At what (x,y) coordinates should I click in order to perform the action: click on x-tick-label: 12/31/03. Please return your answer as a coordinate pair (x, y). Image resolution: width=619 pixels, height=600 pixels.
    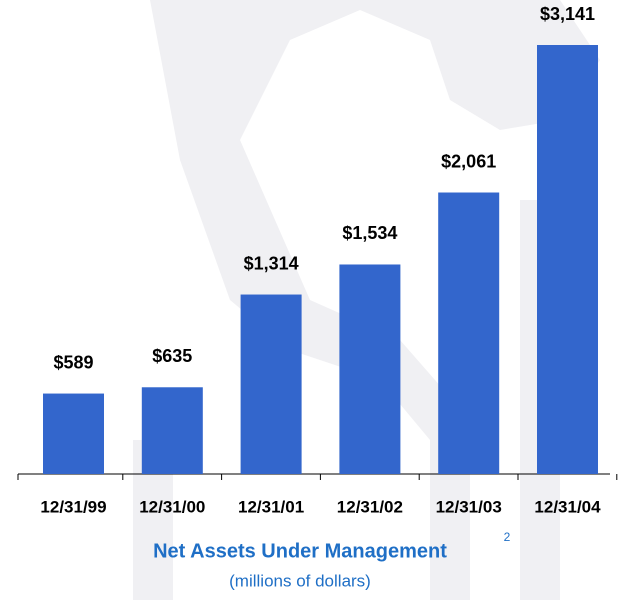
    Looking at the image, I should click on (469, 506).